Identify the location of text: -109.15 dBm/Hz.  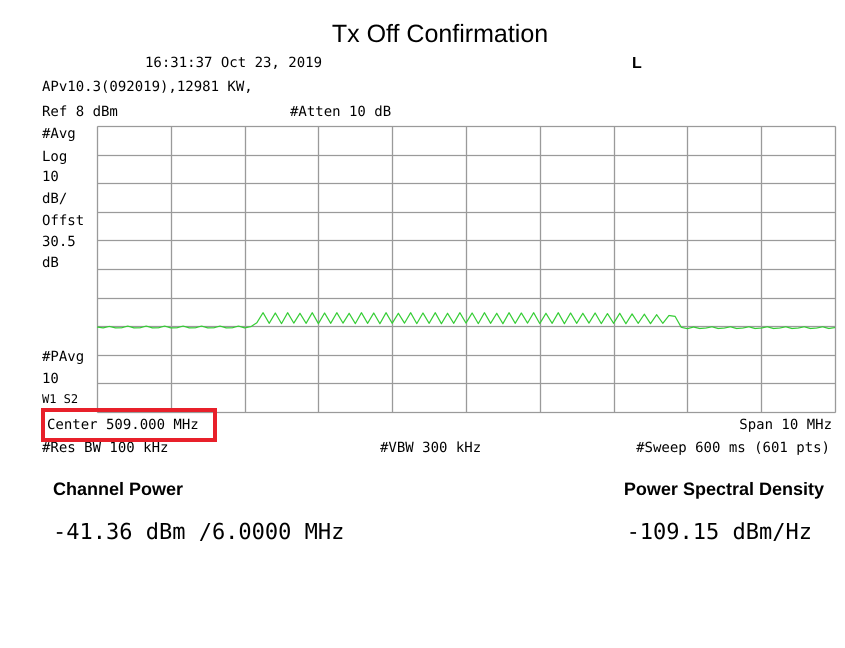
(719, 532).